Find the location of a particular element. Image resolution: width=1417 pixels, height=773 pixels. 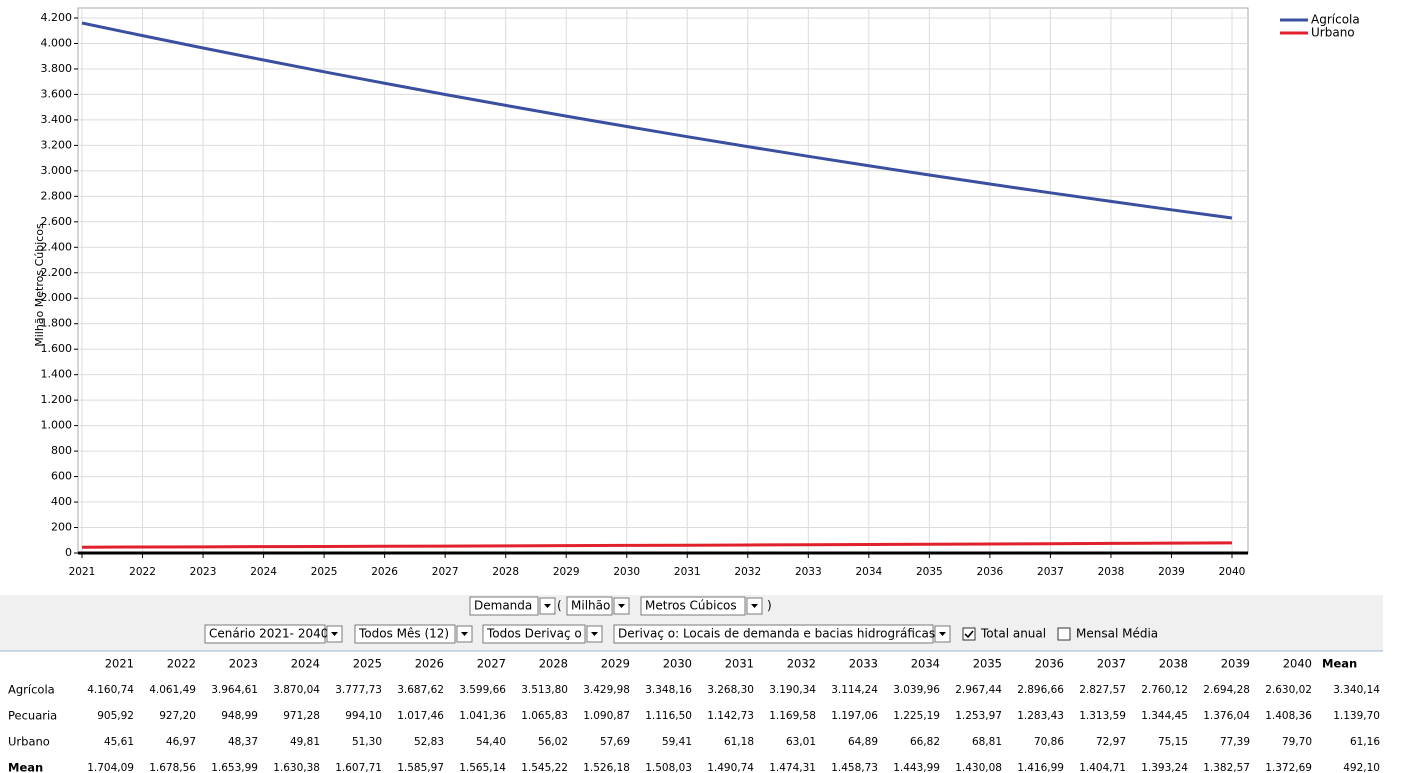

cell: 45,61 is located at coordinates (119, 742).